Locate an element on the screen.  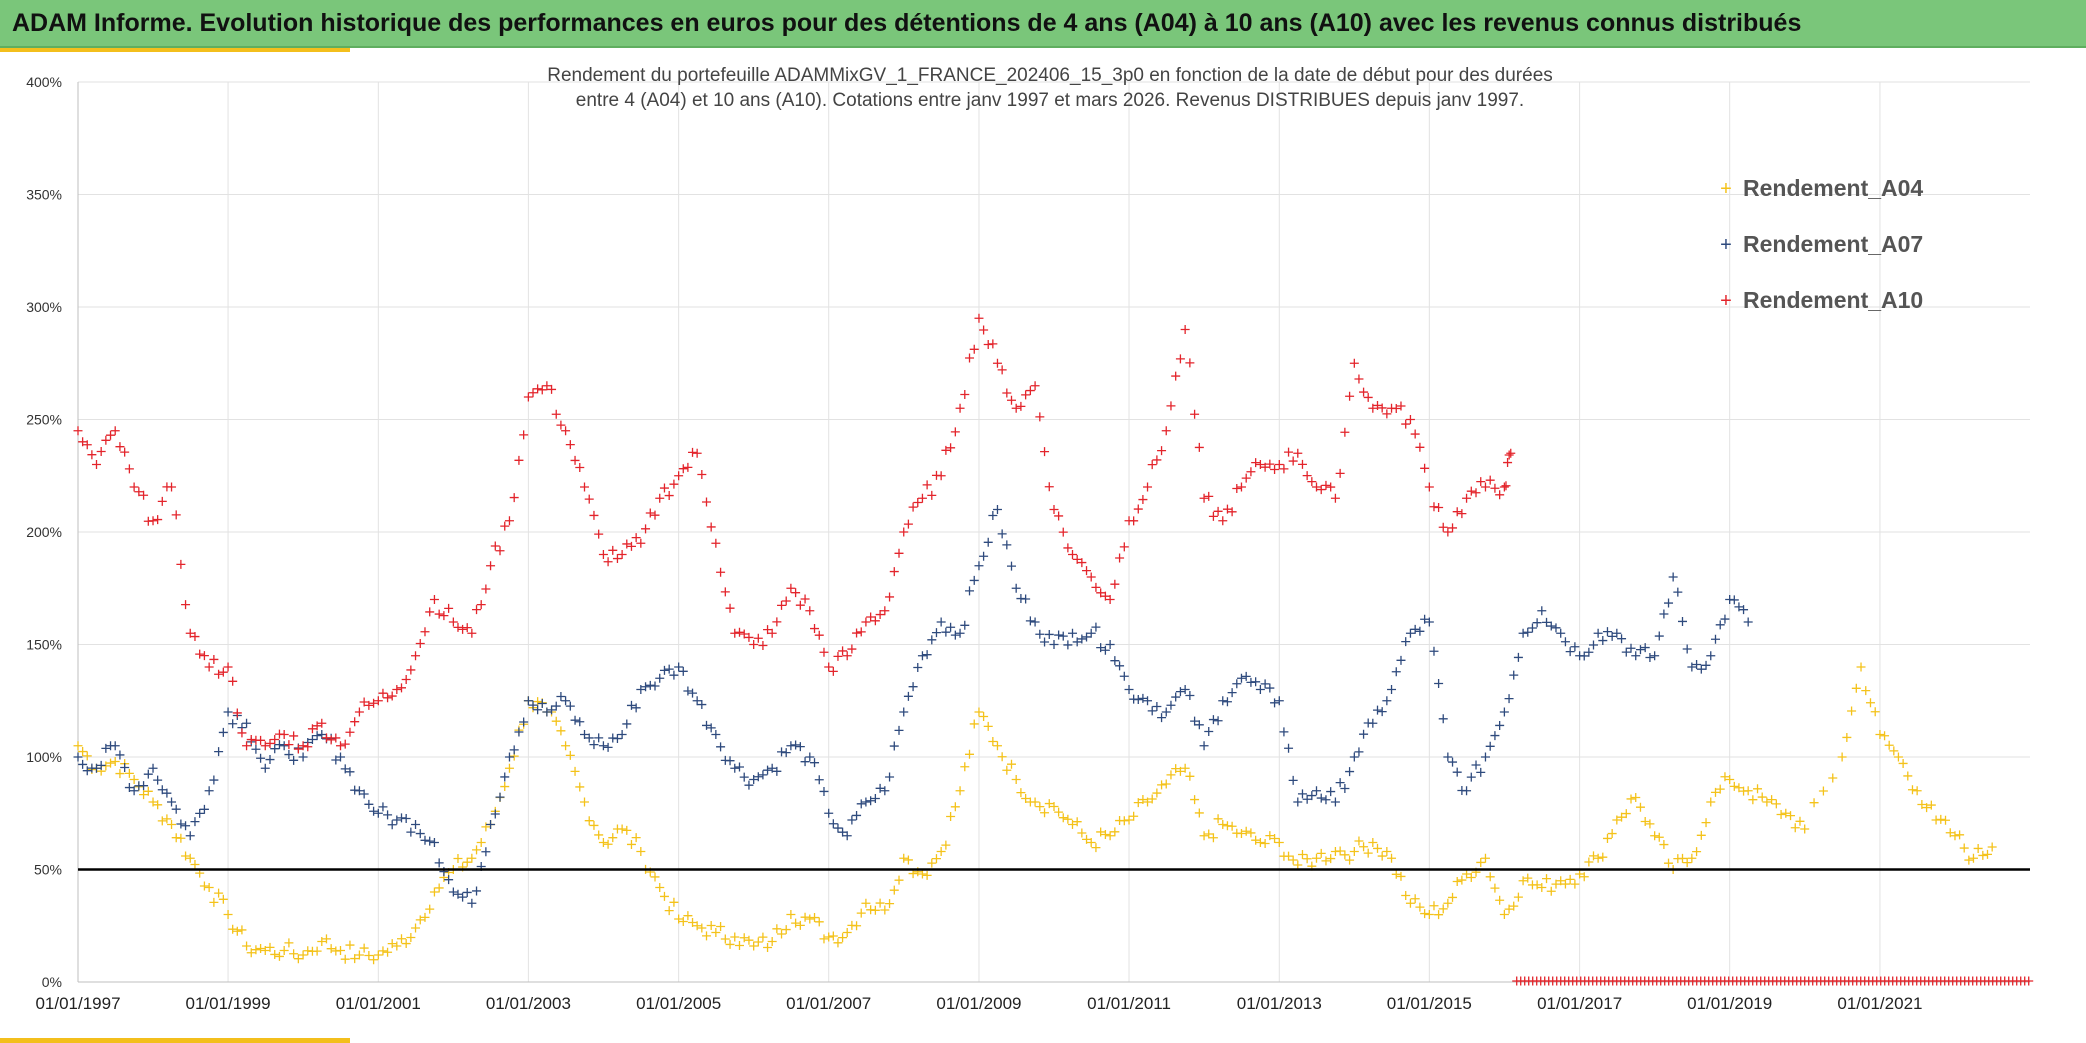
y-tick-label: 350% is located at coordinates (44, 195).